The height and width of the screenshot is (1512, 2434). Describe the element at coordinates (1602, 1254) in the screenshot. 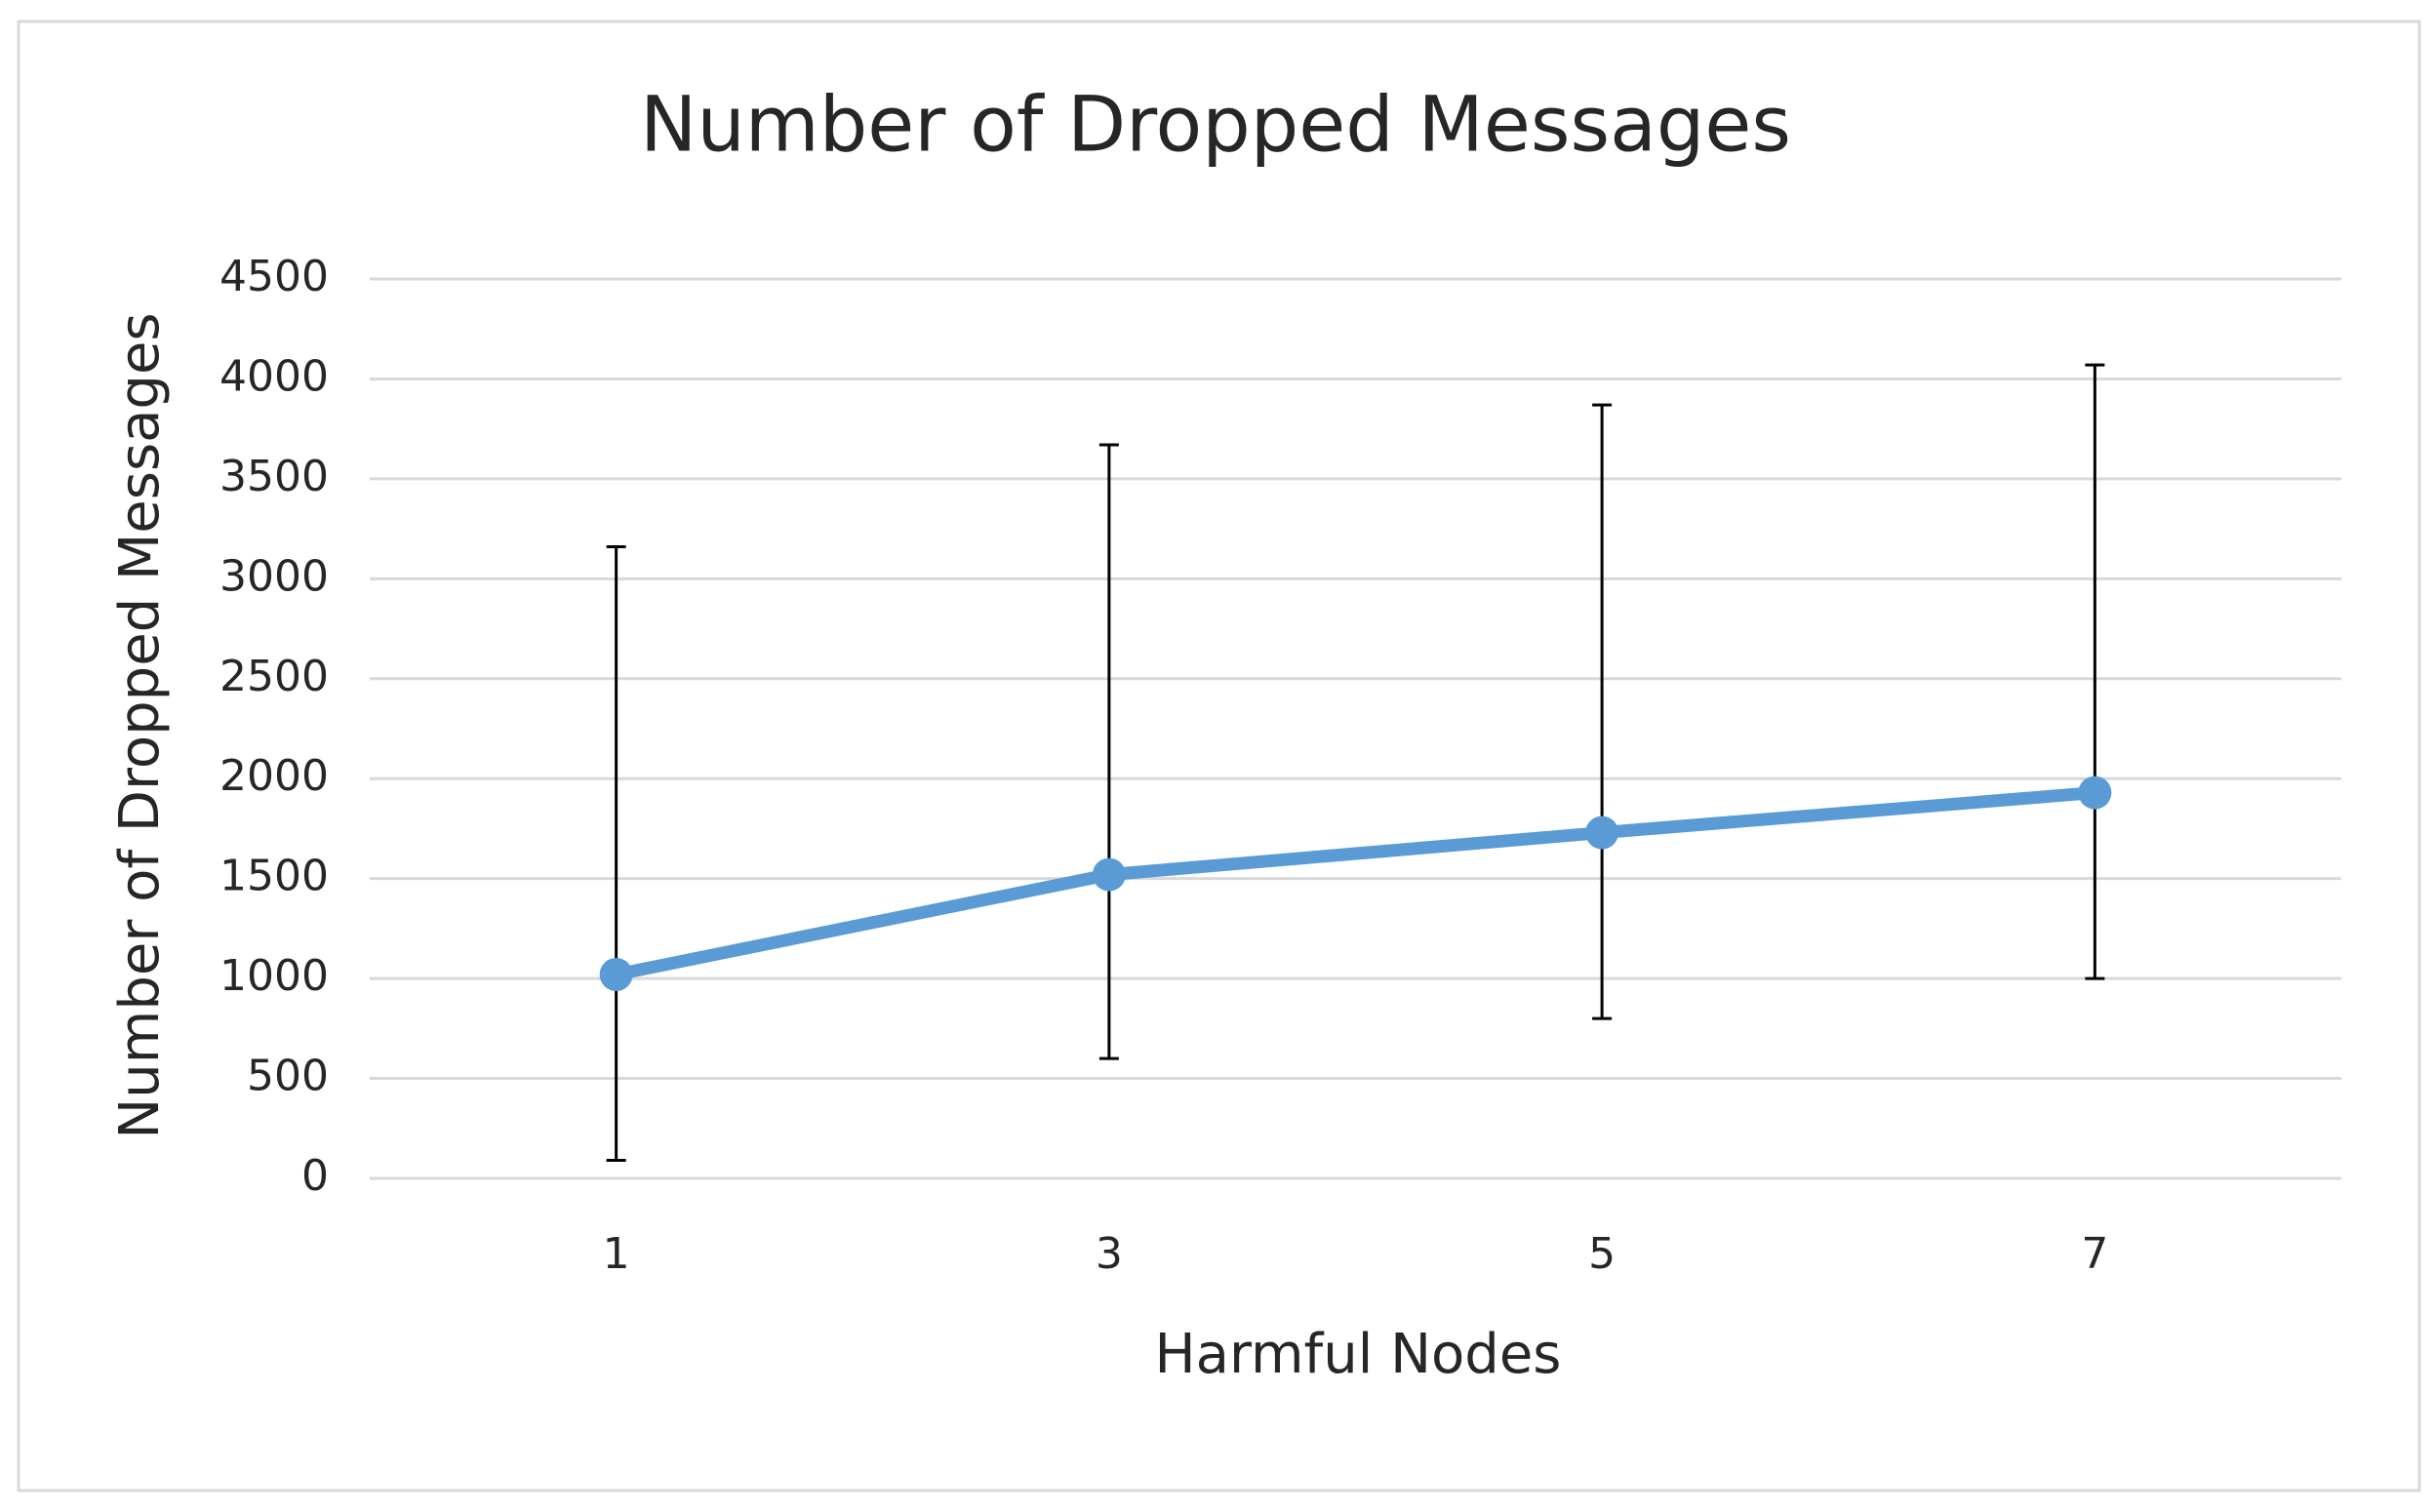

I see `x-tick-label: 5` at that location.